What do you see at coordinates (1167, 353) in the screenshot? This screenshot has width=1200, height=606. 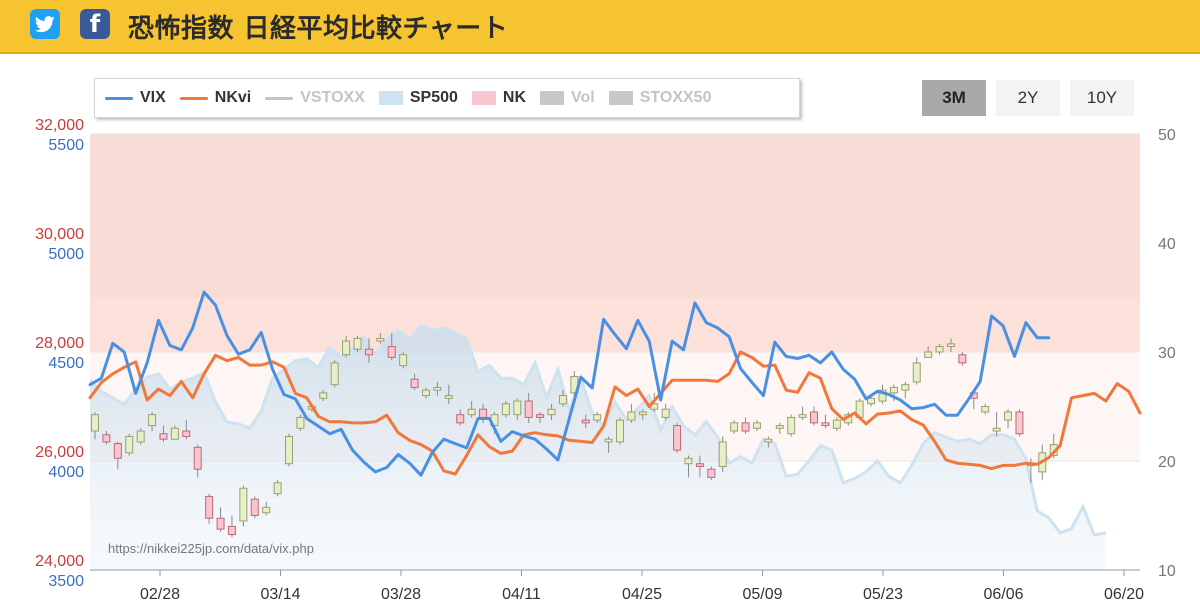 I see `vix-axis-label-2: 30` at bounding box center [1167, 353].